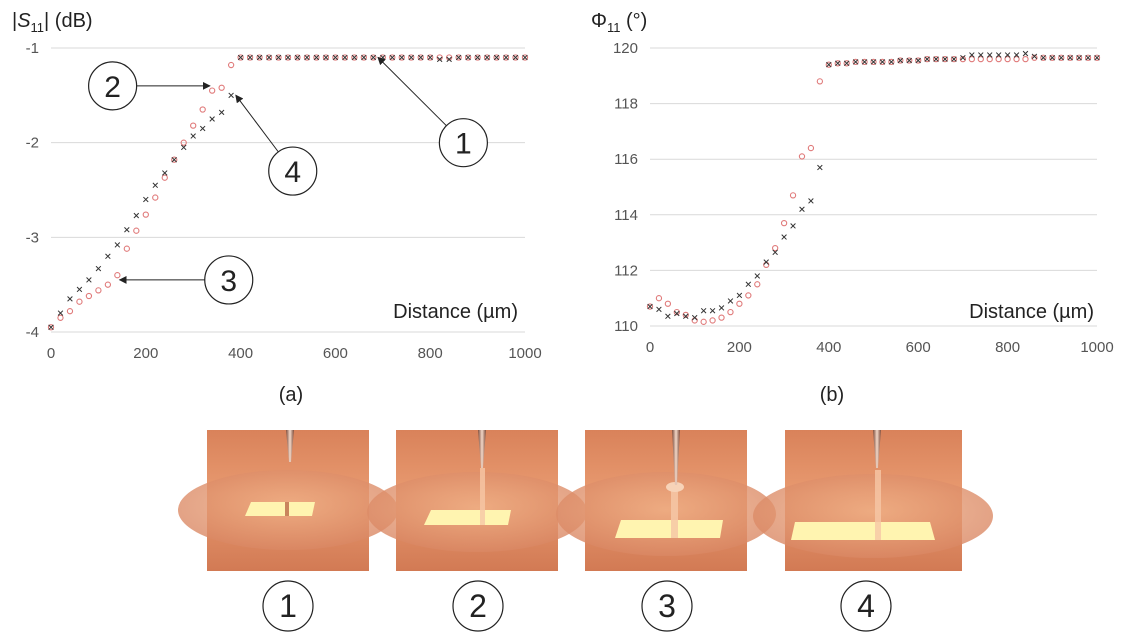  I want to click on photo-4-electrode, so click(863, 531).